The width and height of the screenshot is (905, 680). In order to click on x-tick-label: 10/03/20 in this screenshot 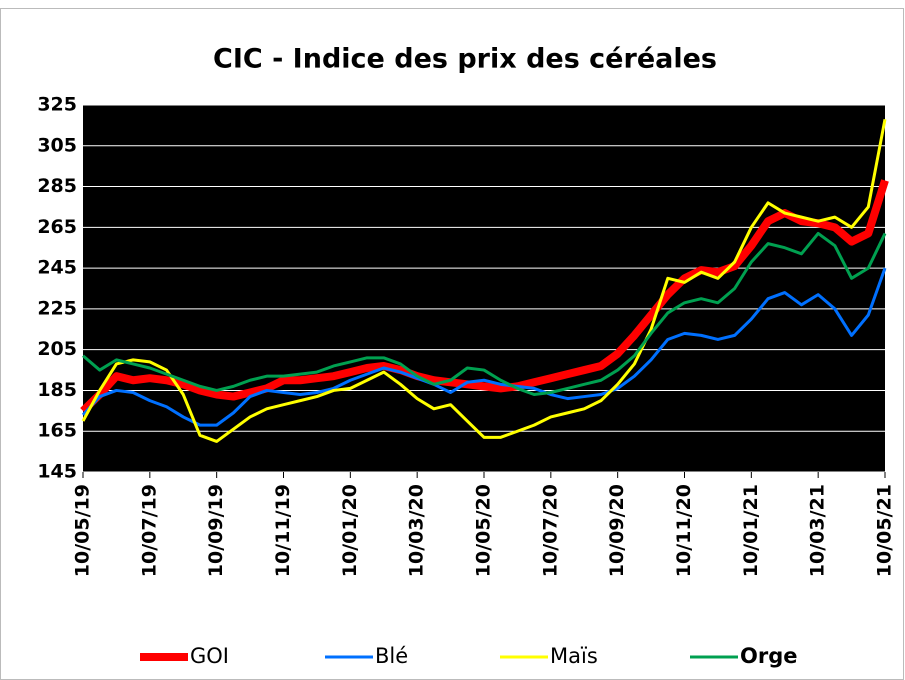, I will do `click(417, 530)`.